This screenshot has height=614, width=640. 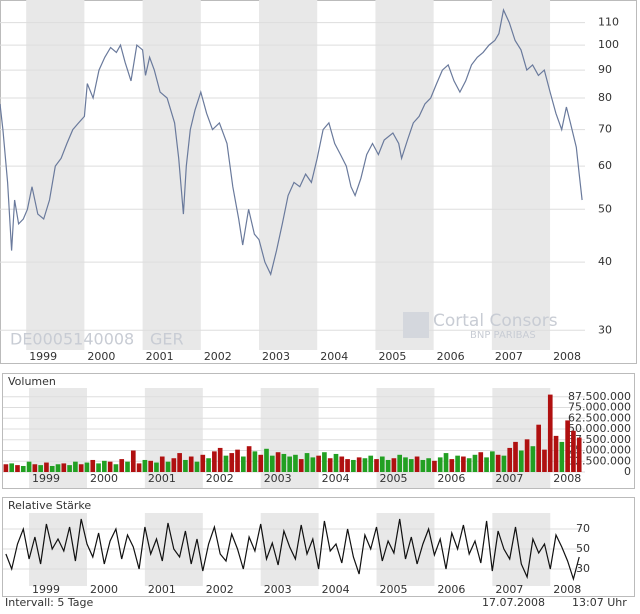 What do you see at coordinates (167, 339) in the screenshot?
I see `watermark-exchange: GER` at bounding box center [167, 339].